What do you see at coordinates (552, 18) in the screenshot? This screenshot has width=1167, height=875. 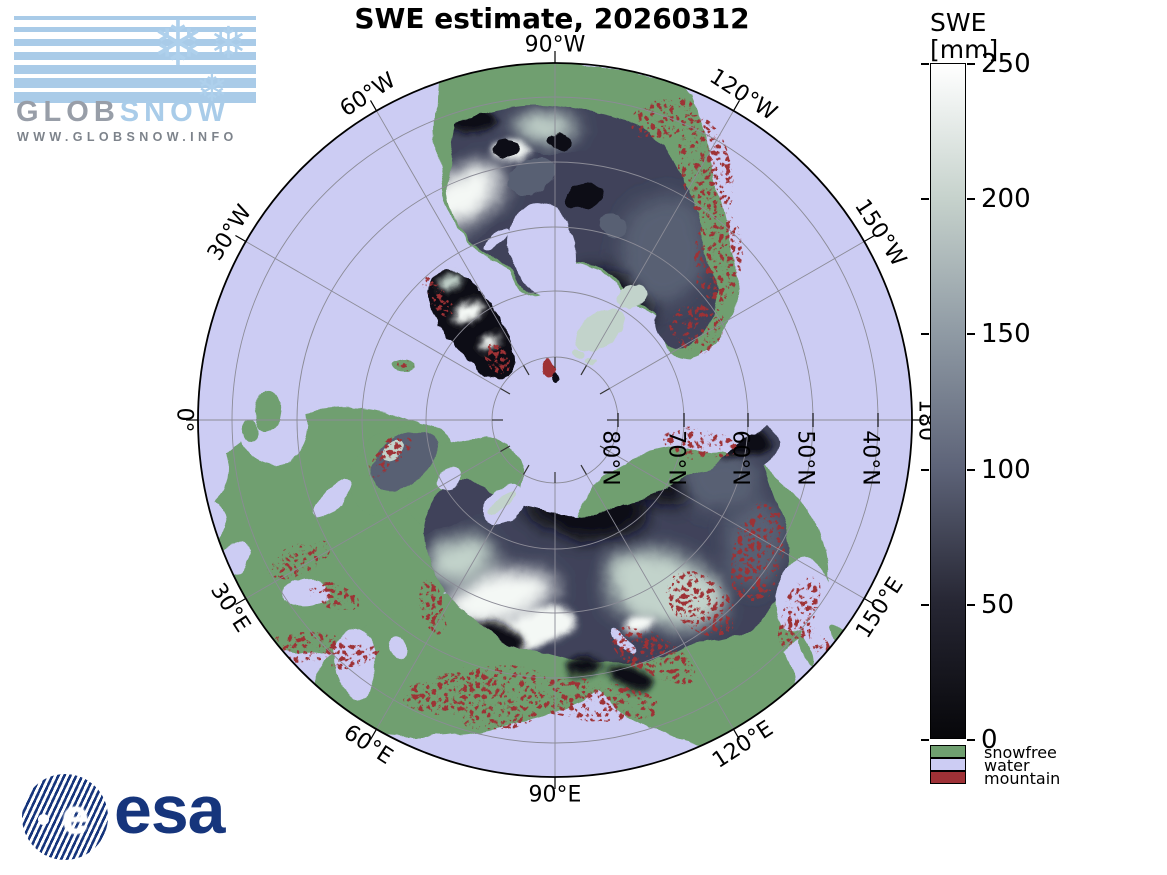 I see `page-title: SWE estimate, 20260312` at bounding box center [552, 18].